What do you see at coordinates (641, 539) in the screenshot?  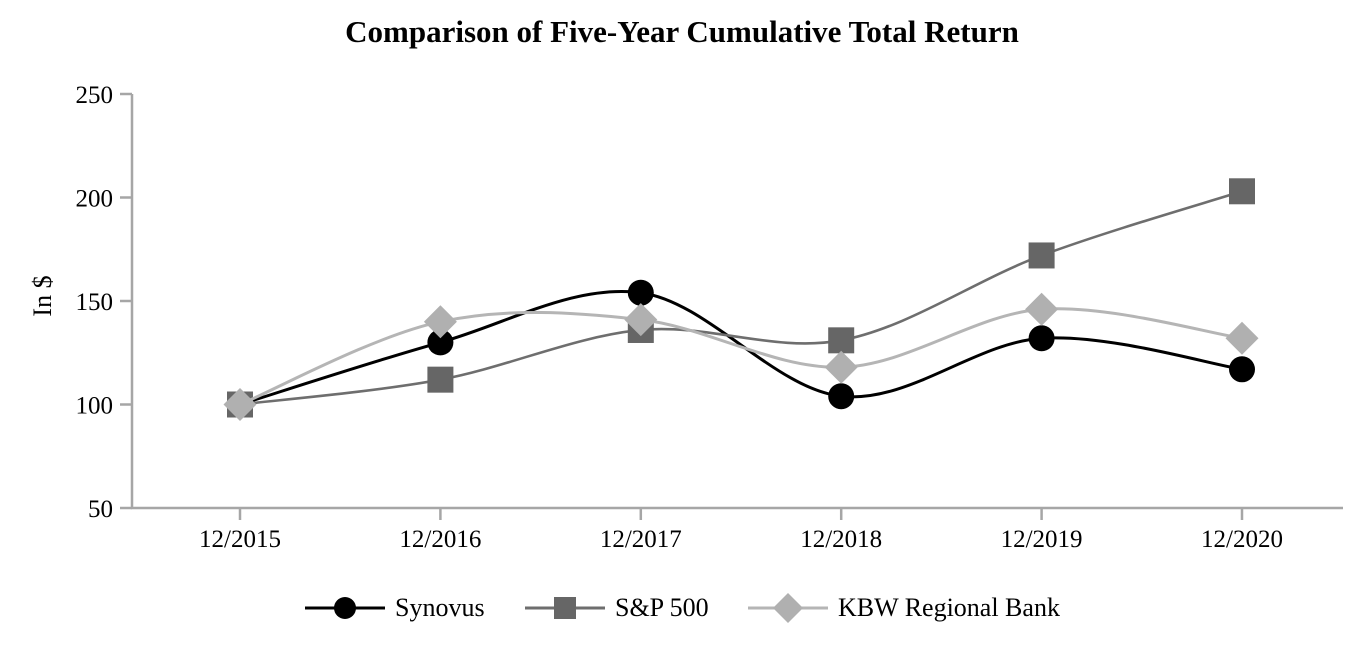 I see `x-tick-label: 12/2017` at bounding box center [641, 539].